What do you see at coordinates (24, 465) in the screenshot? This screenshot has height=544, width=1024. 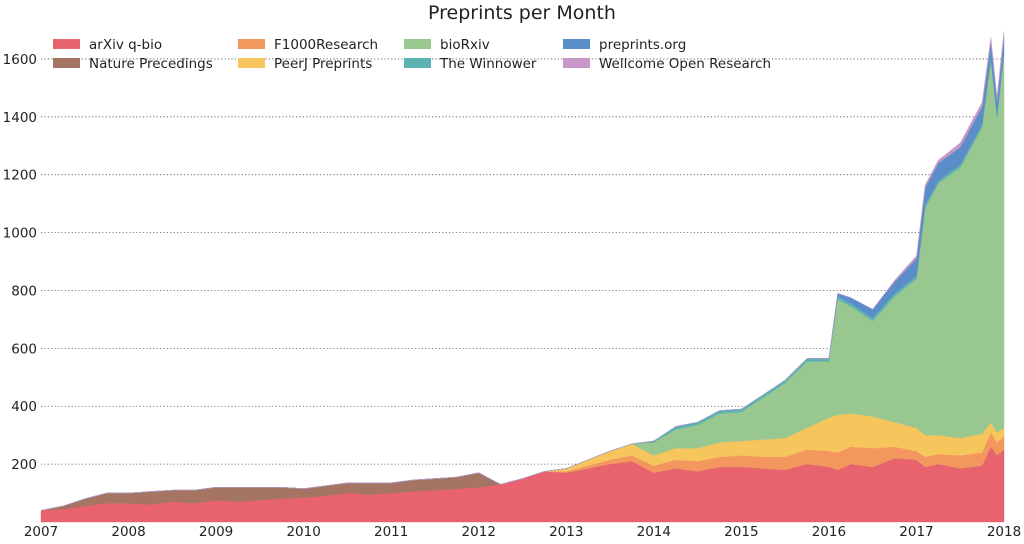 I see `y-tick-label: 200` at bounding box center [24, 465].